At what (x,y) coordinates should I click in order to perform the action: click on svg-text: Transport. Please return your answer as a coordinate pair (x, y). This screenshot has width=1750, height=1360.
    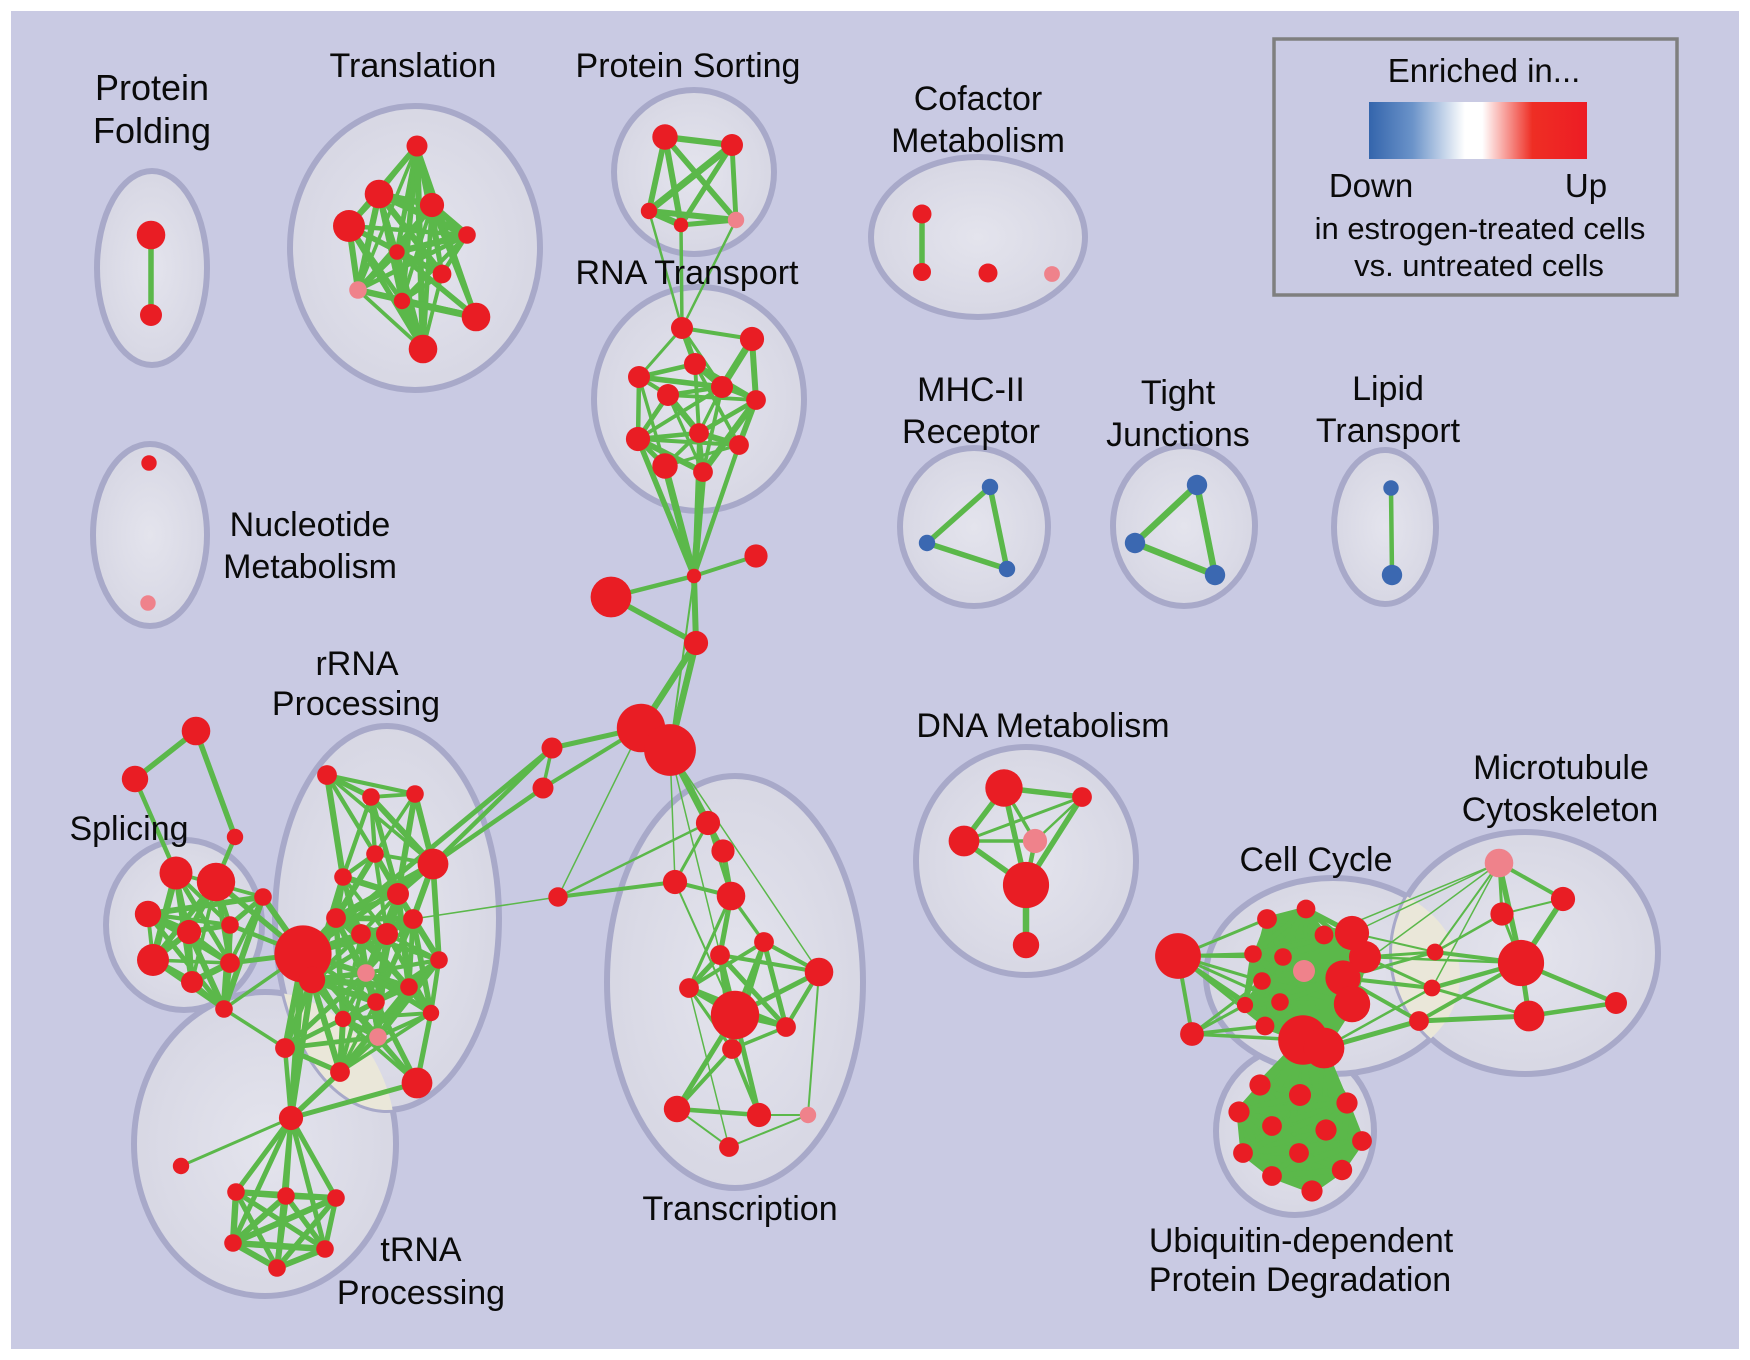
    Looking at the image, I should click on (1388, 431).